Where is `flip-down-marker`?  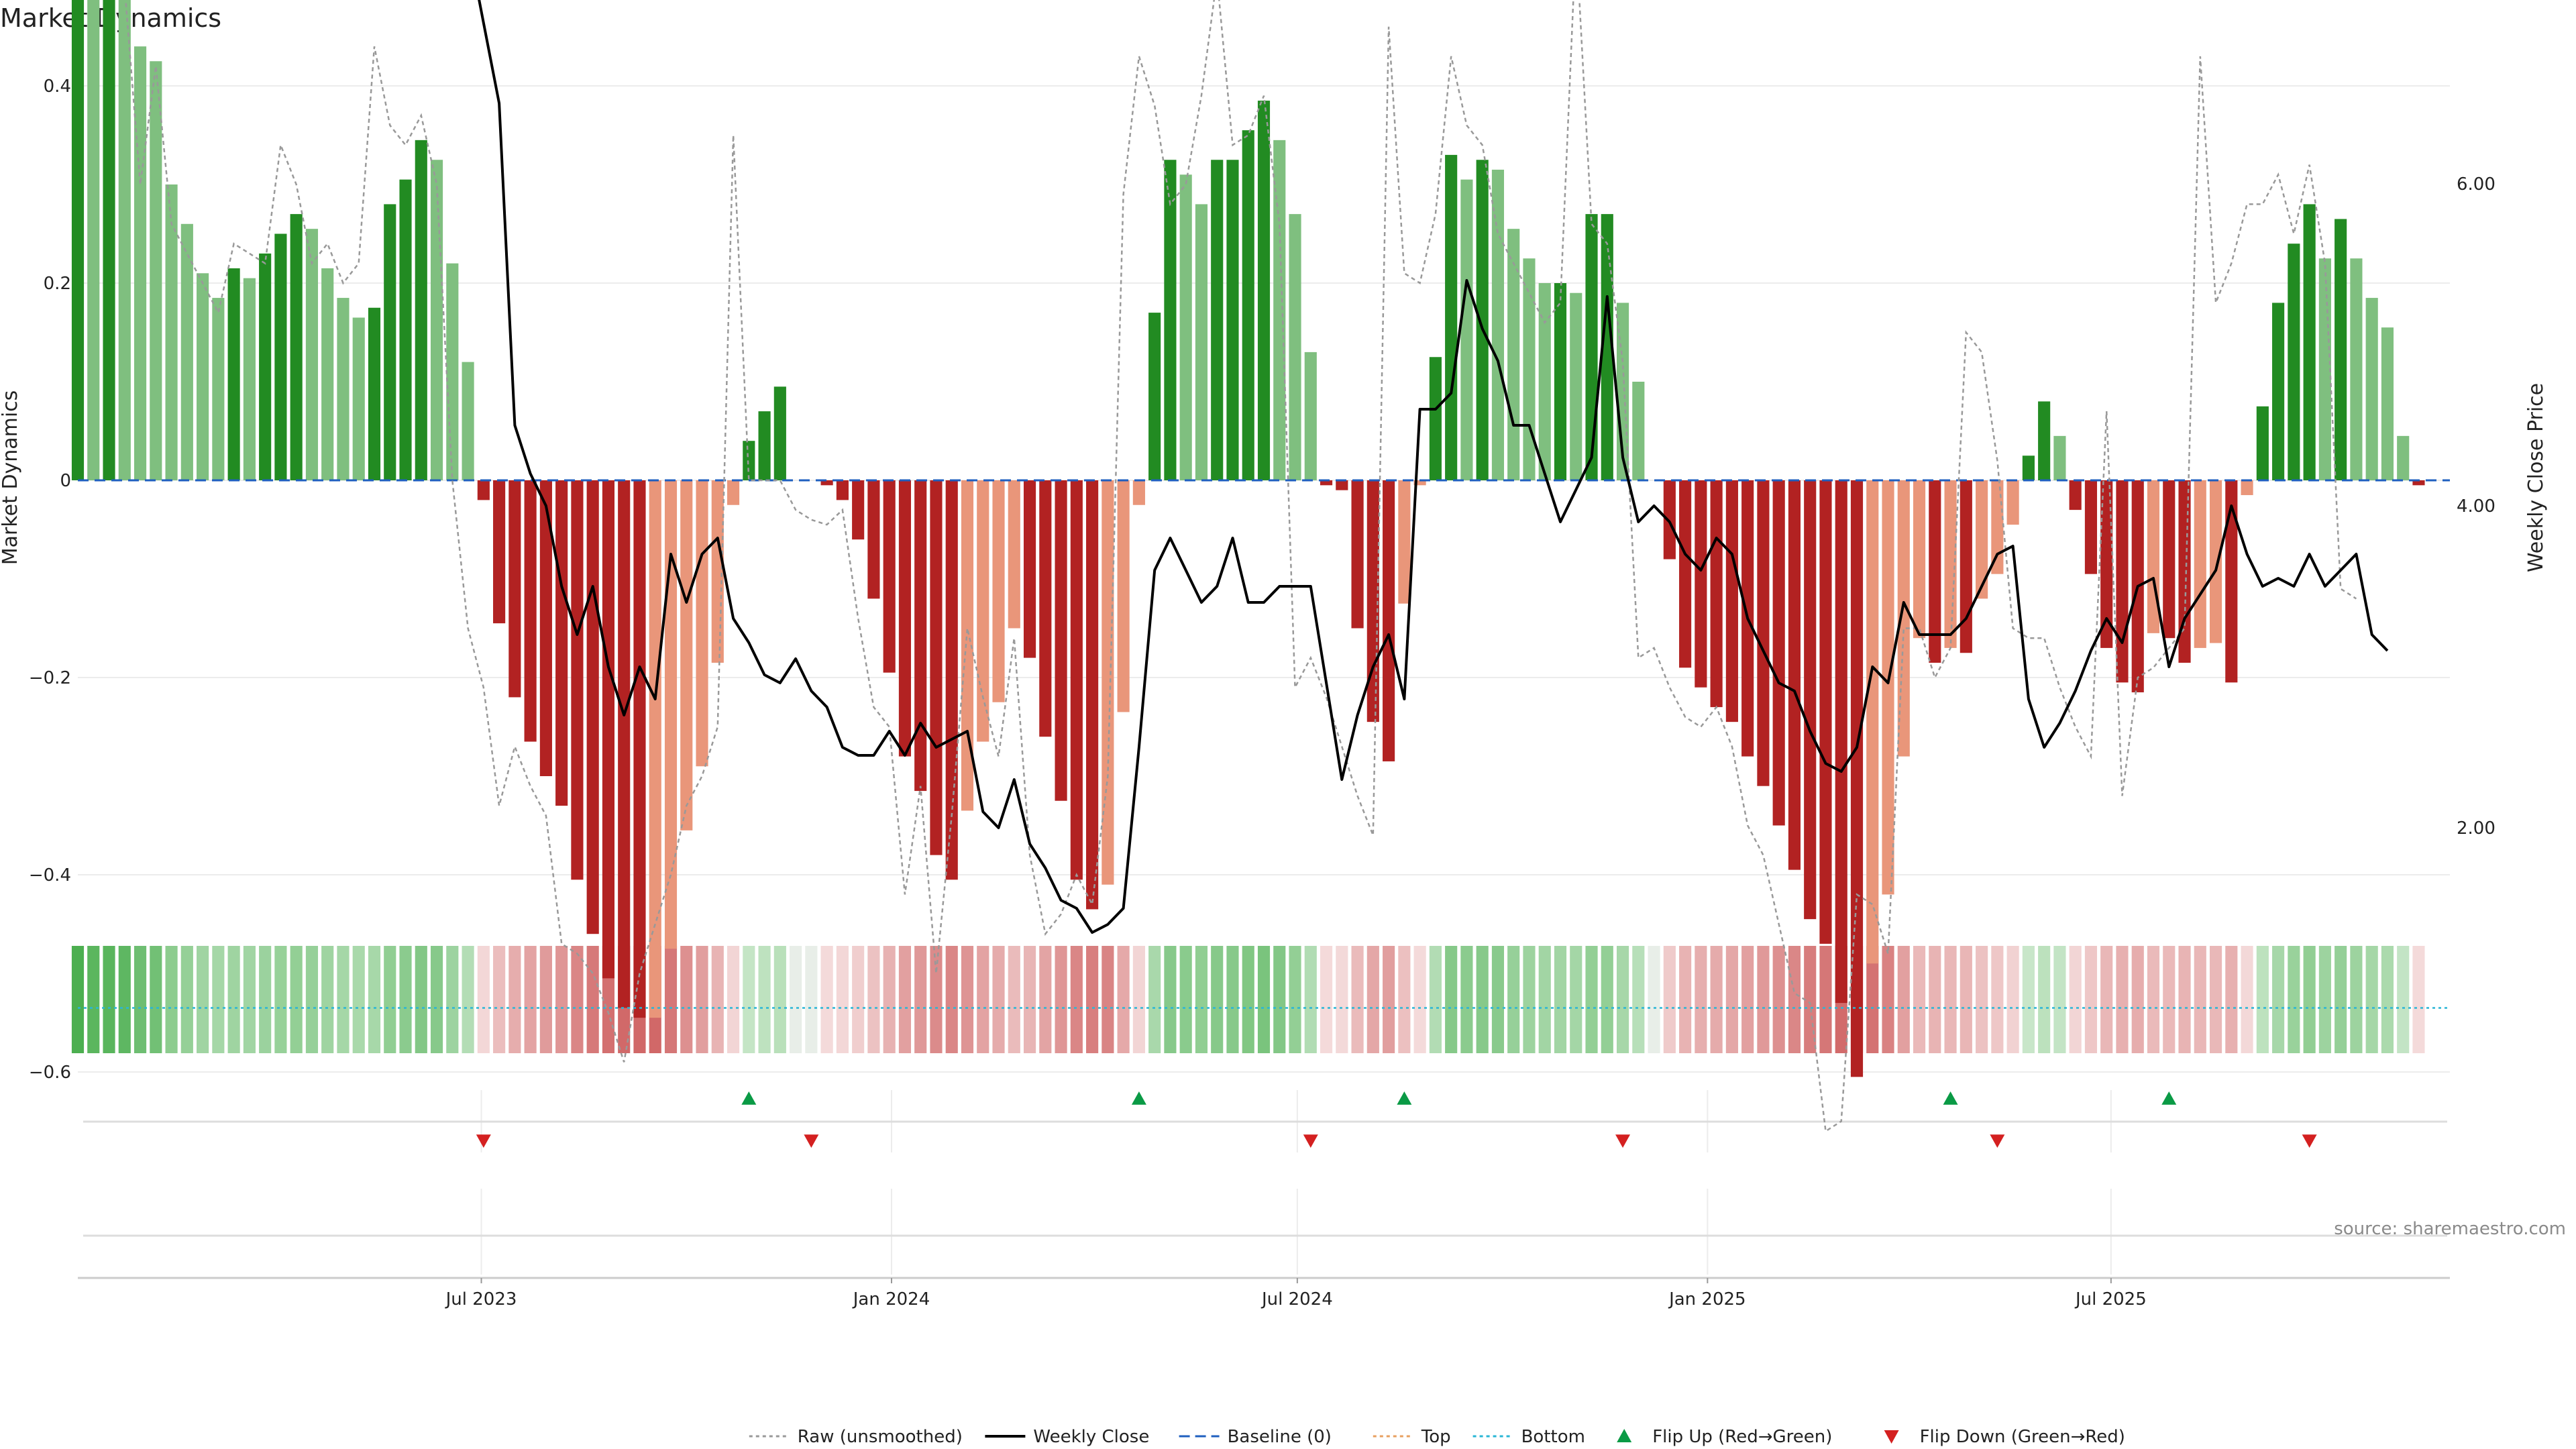 flip-down-marker is located at coordinates (811, 1141).